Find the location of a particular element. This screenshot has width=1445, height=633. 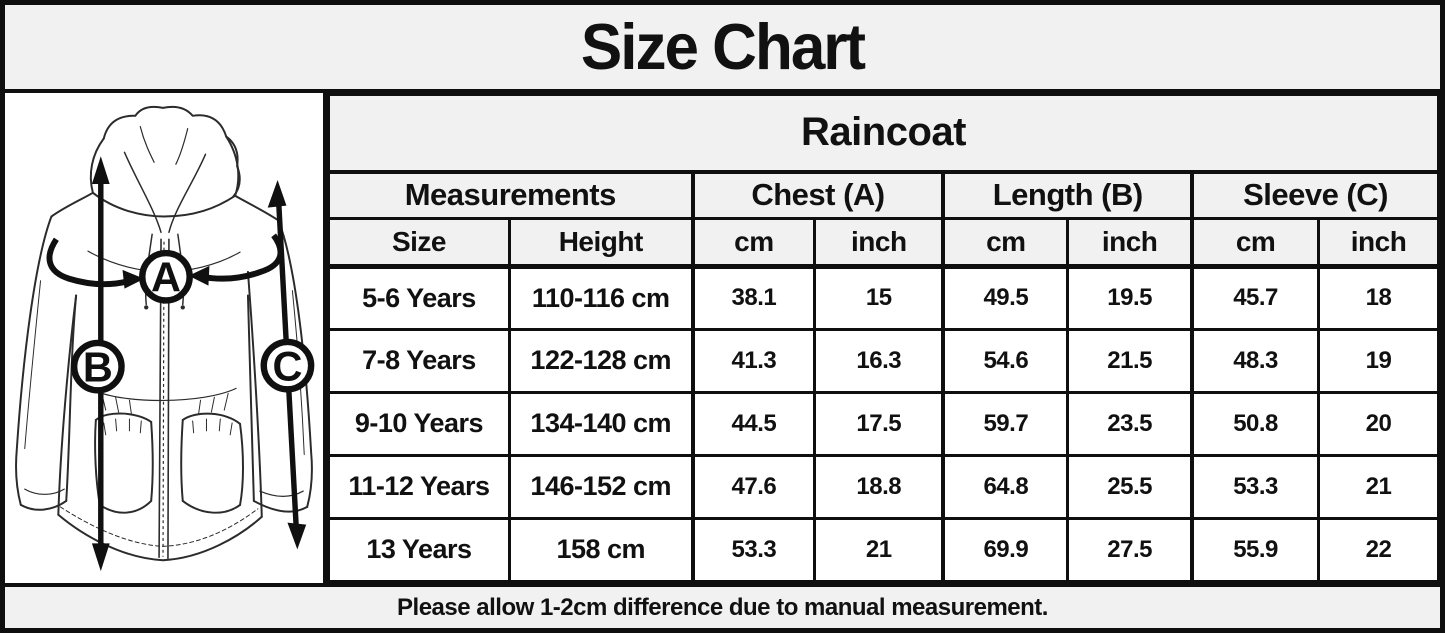

col-length-cm: cm is located at coordinates (1005, 243).